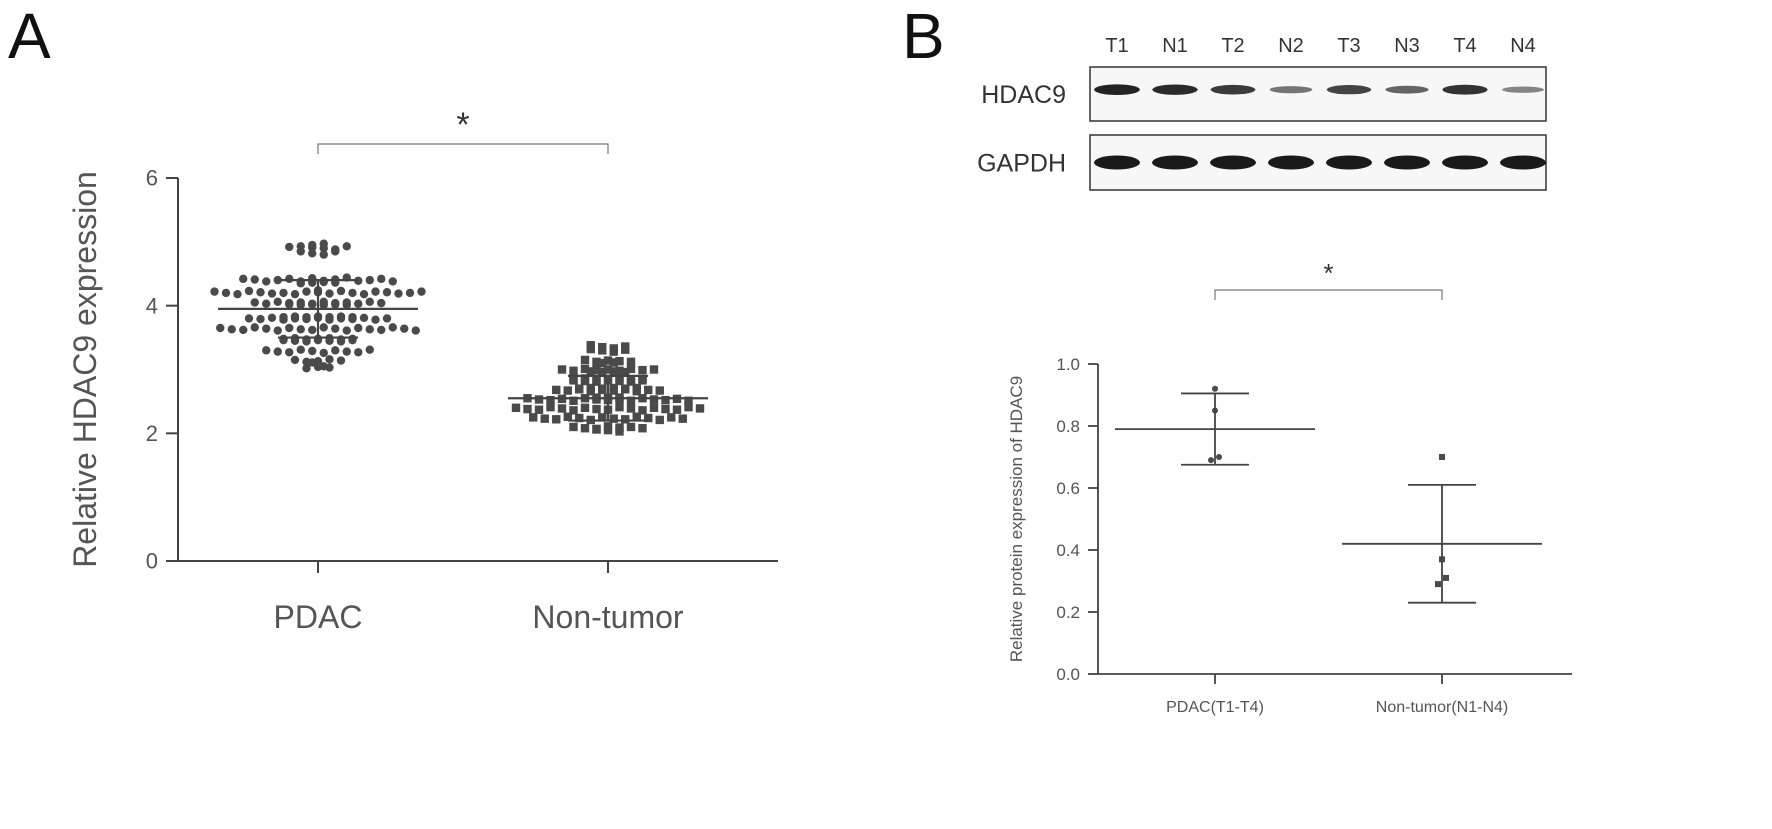  I want to click on significance-star: *, so click(462, 125).